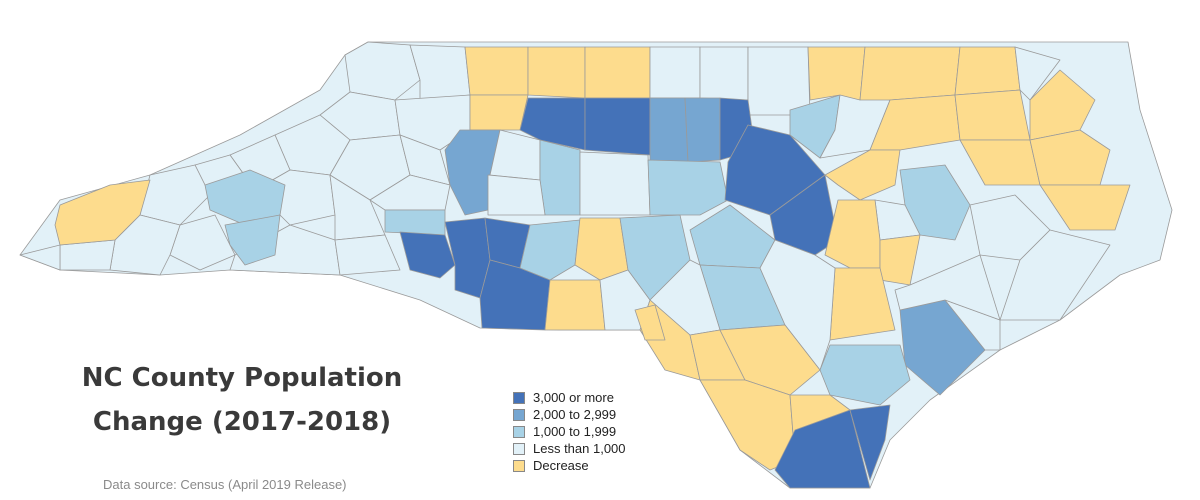  What do you see at coordinates (242, 422) in the screenshot?
I see `title-line-2: Change (2017-2018)` at bounding box center [242, 422].